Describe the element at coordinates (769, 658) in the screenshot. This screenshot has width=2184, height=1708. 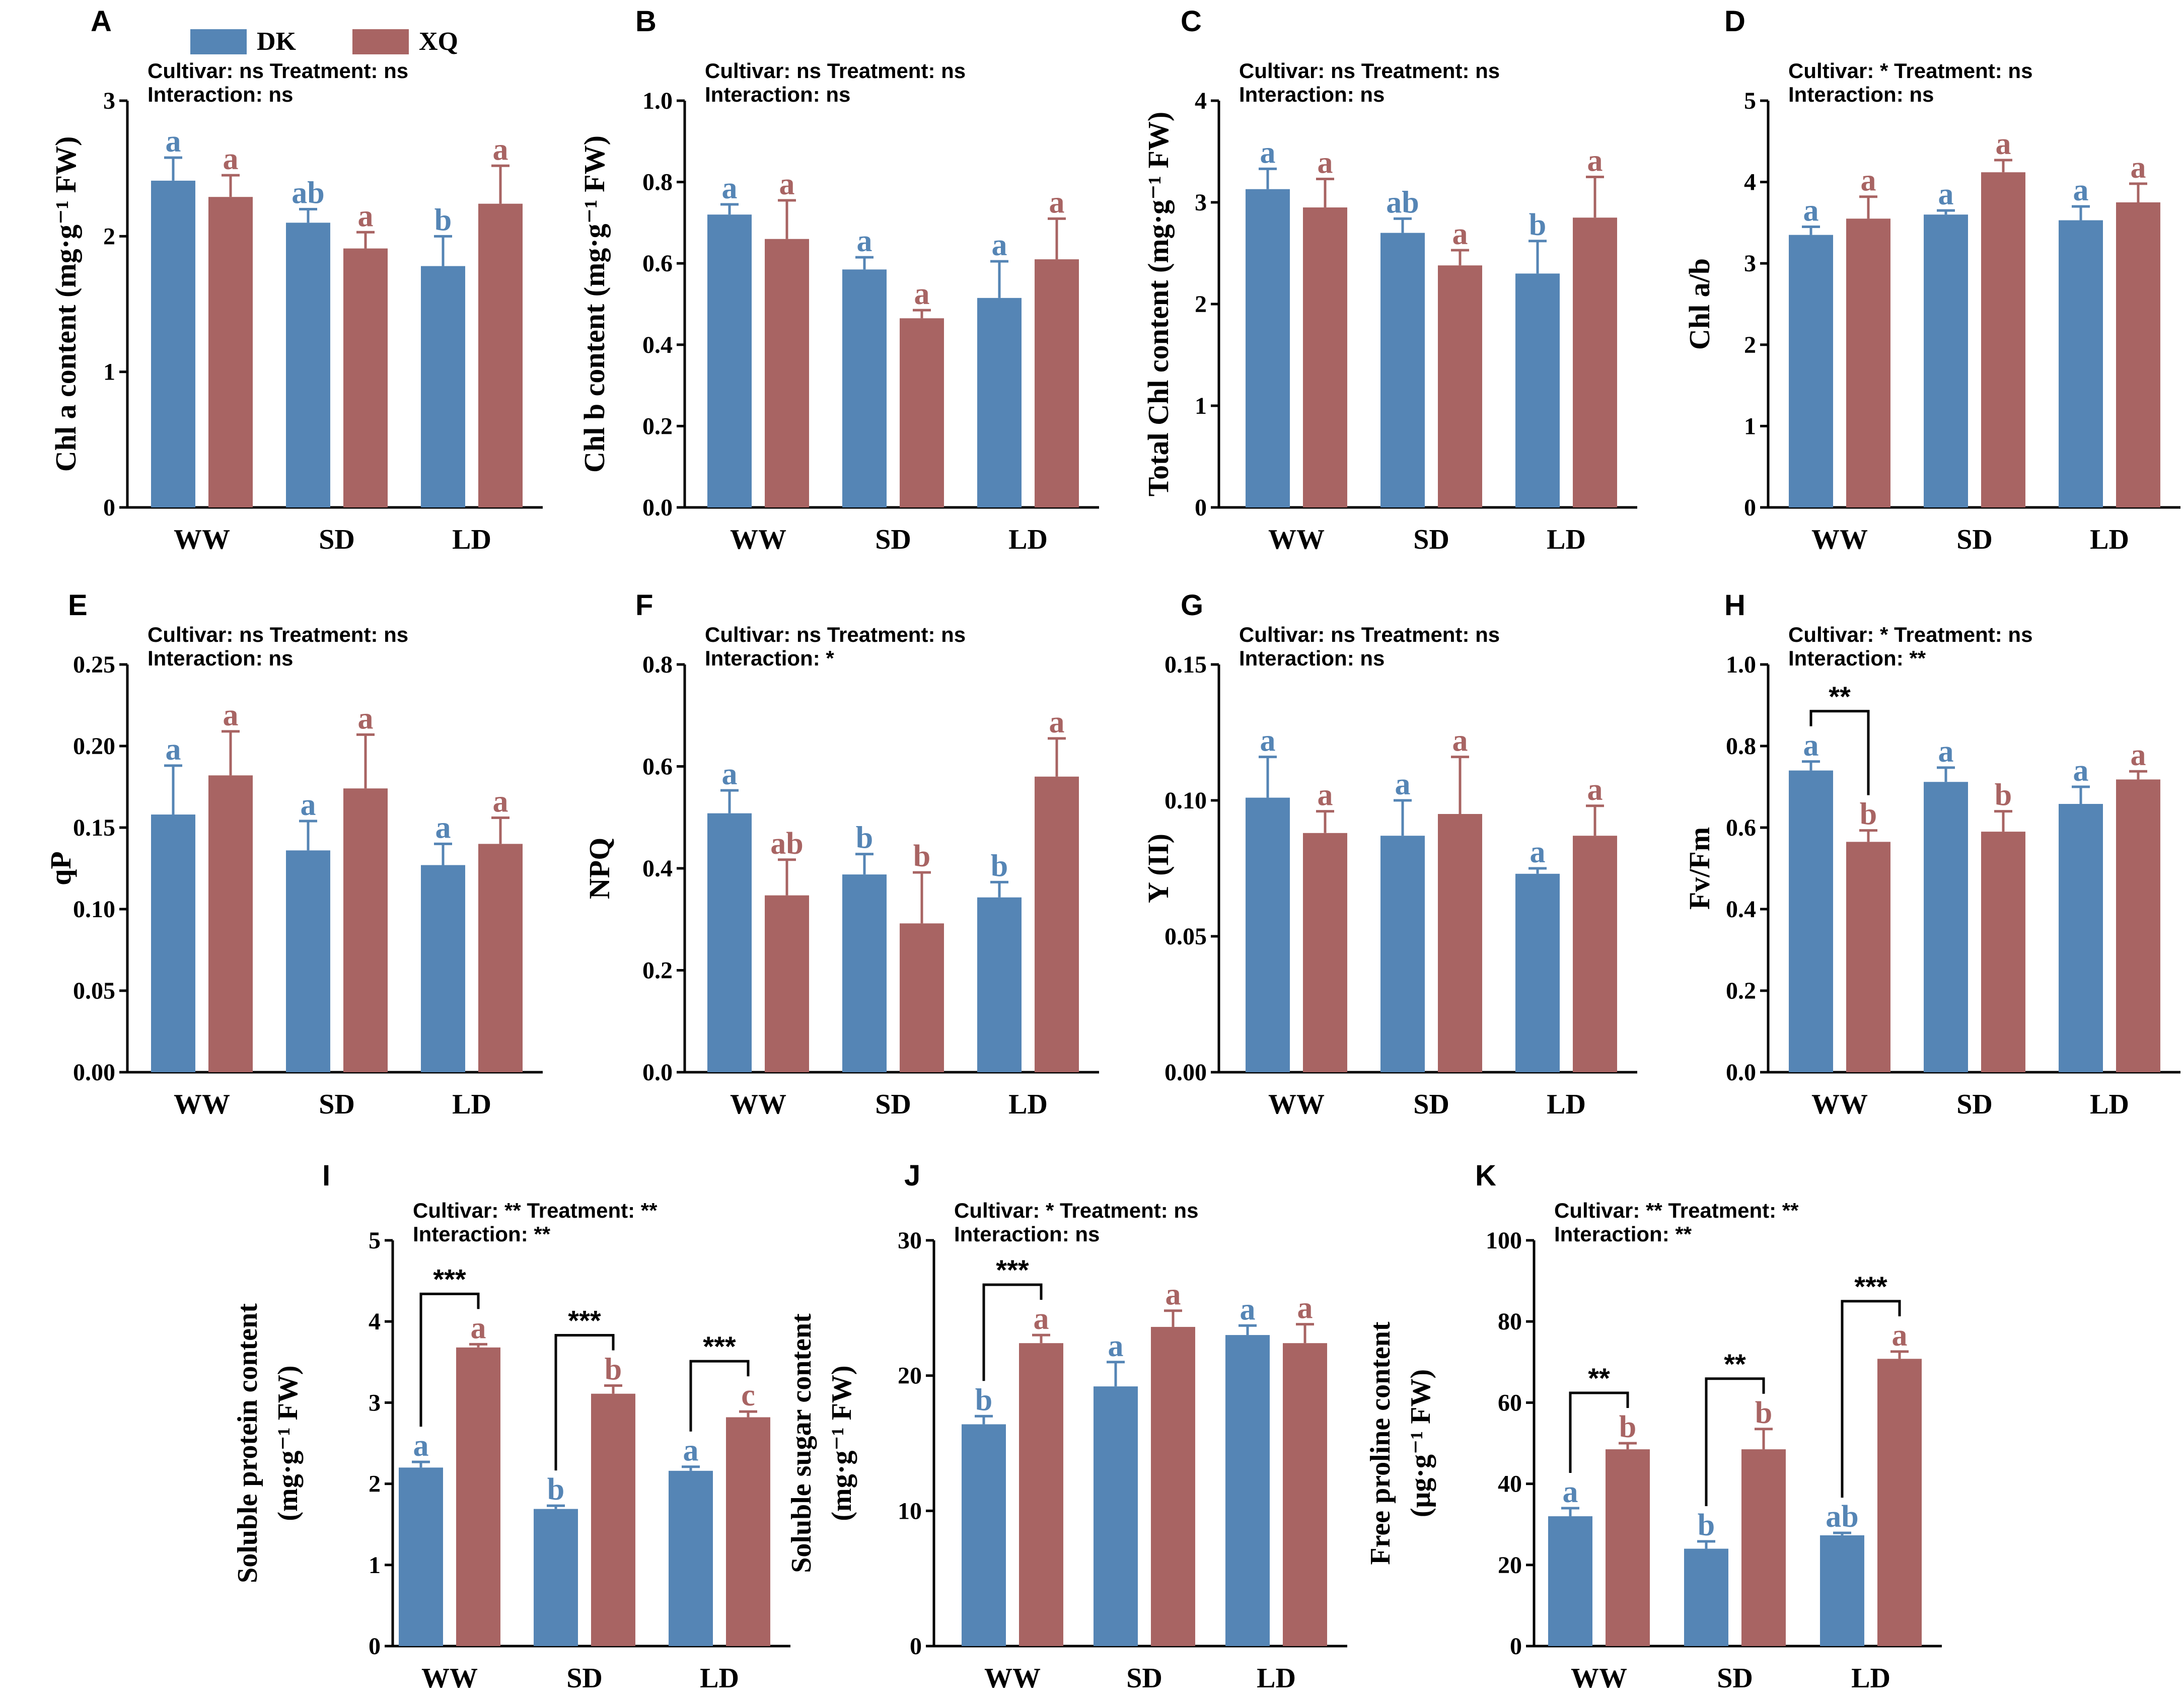
I see `stats-line-interaction: Interaction: *` at that location.